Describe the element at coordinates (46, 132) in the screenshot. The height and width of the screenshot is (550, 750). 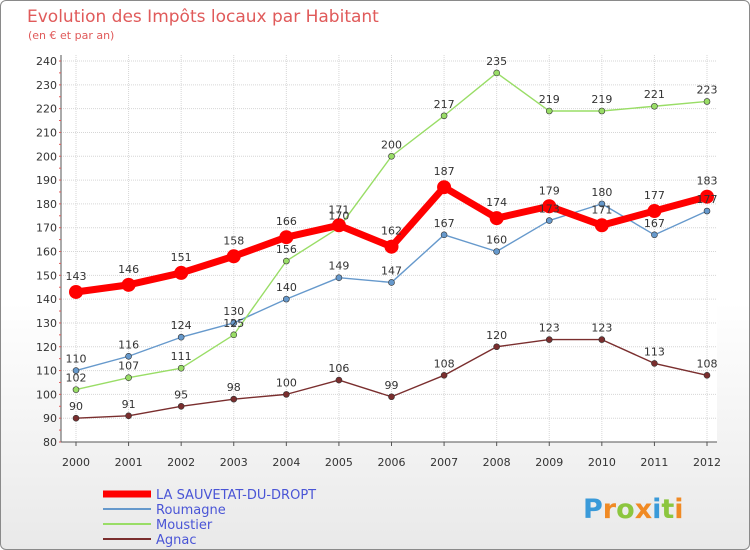
I see `y-tick-label: 210` at that location.